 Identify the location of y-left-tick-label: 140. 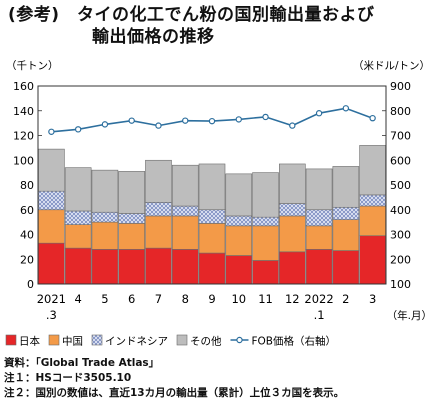
(23, 111).